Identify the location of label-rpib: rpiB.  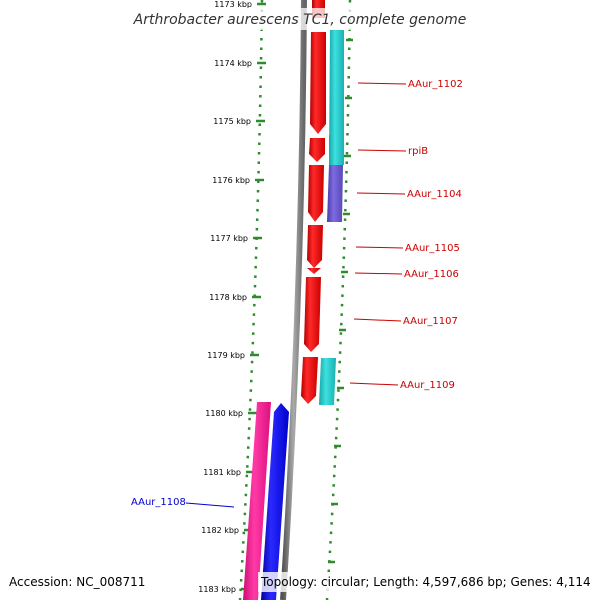
(418, 151).